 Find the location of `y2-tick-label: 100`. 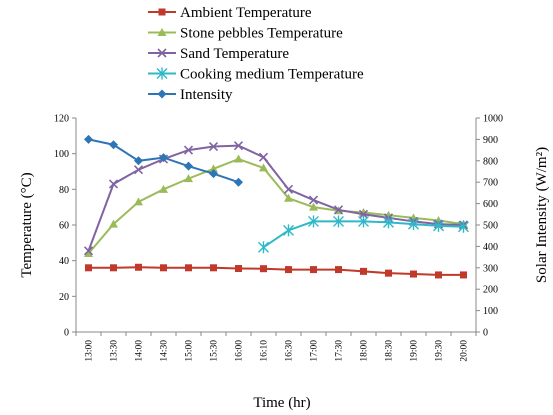

y2-tick-label: 100 is located at coordinates (490, 311).